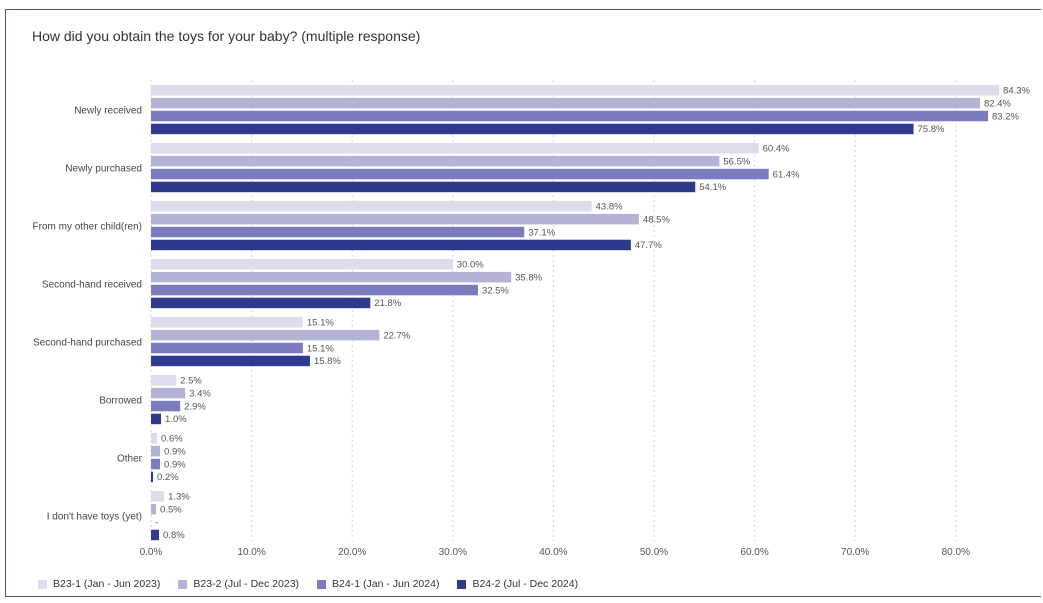 This screenshot has height=603, width=1043. What do you see at coordinates (656, 219) in the screenshot?
I see `data-label: 48.5%` at bounding box center [656, 219].